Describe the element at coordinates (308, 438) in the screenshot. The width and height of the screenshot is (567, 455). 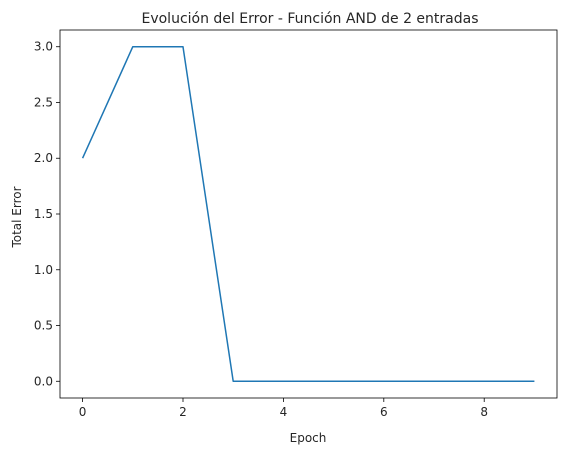
I see `x-axis-label: Epoch` at that location.